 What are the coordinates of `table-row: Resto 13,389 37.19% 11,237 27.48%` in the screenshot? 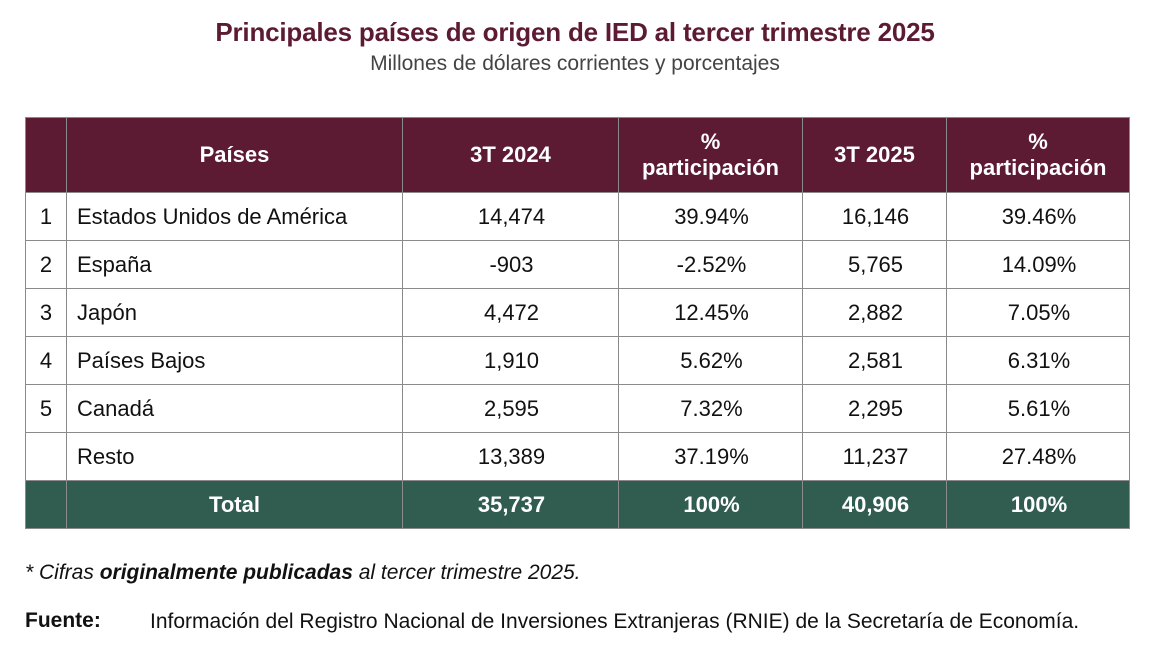 It's located at (577, 456).